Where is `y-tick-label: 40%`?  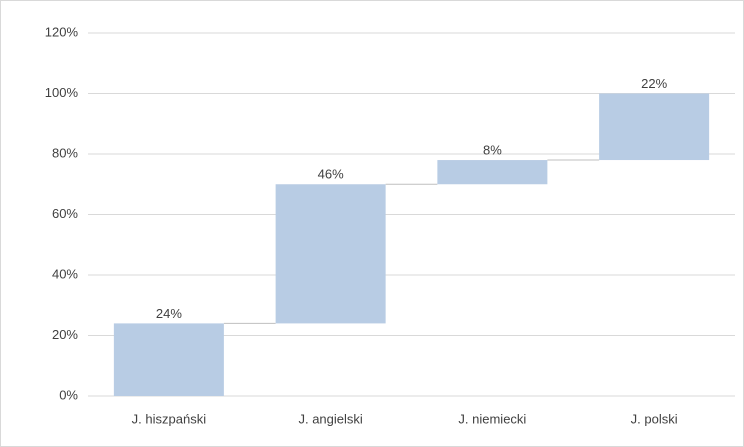 y-tick-label: 40% is located at coordinates (65, 273).